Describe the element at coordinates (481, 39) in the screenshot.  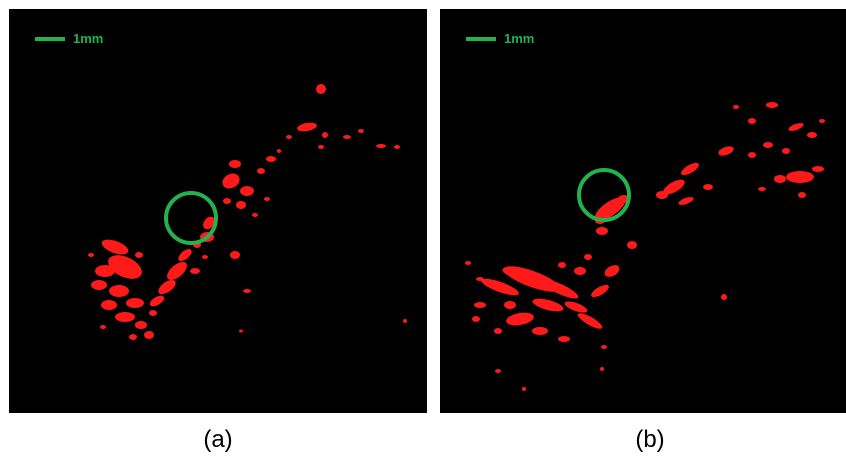
I see `scale-bar-b` at that location.